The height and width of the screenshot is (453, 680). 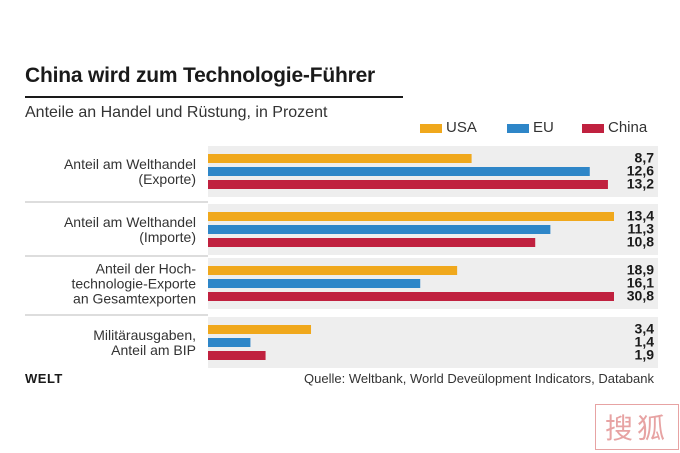 I want to click on legend-label-usa: USA, so click(x=461, y=127).